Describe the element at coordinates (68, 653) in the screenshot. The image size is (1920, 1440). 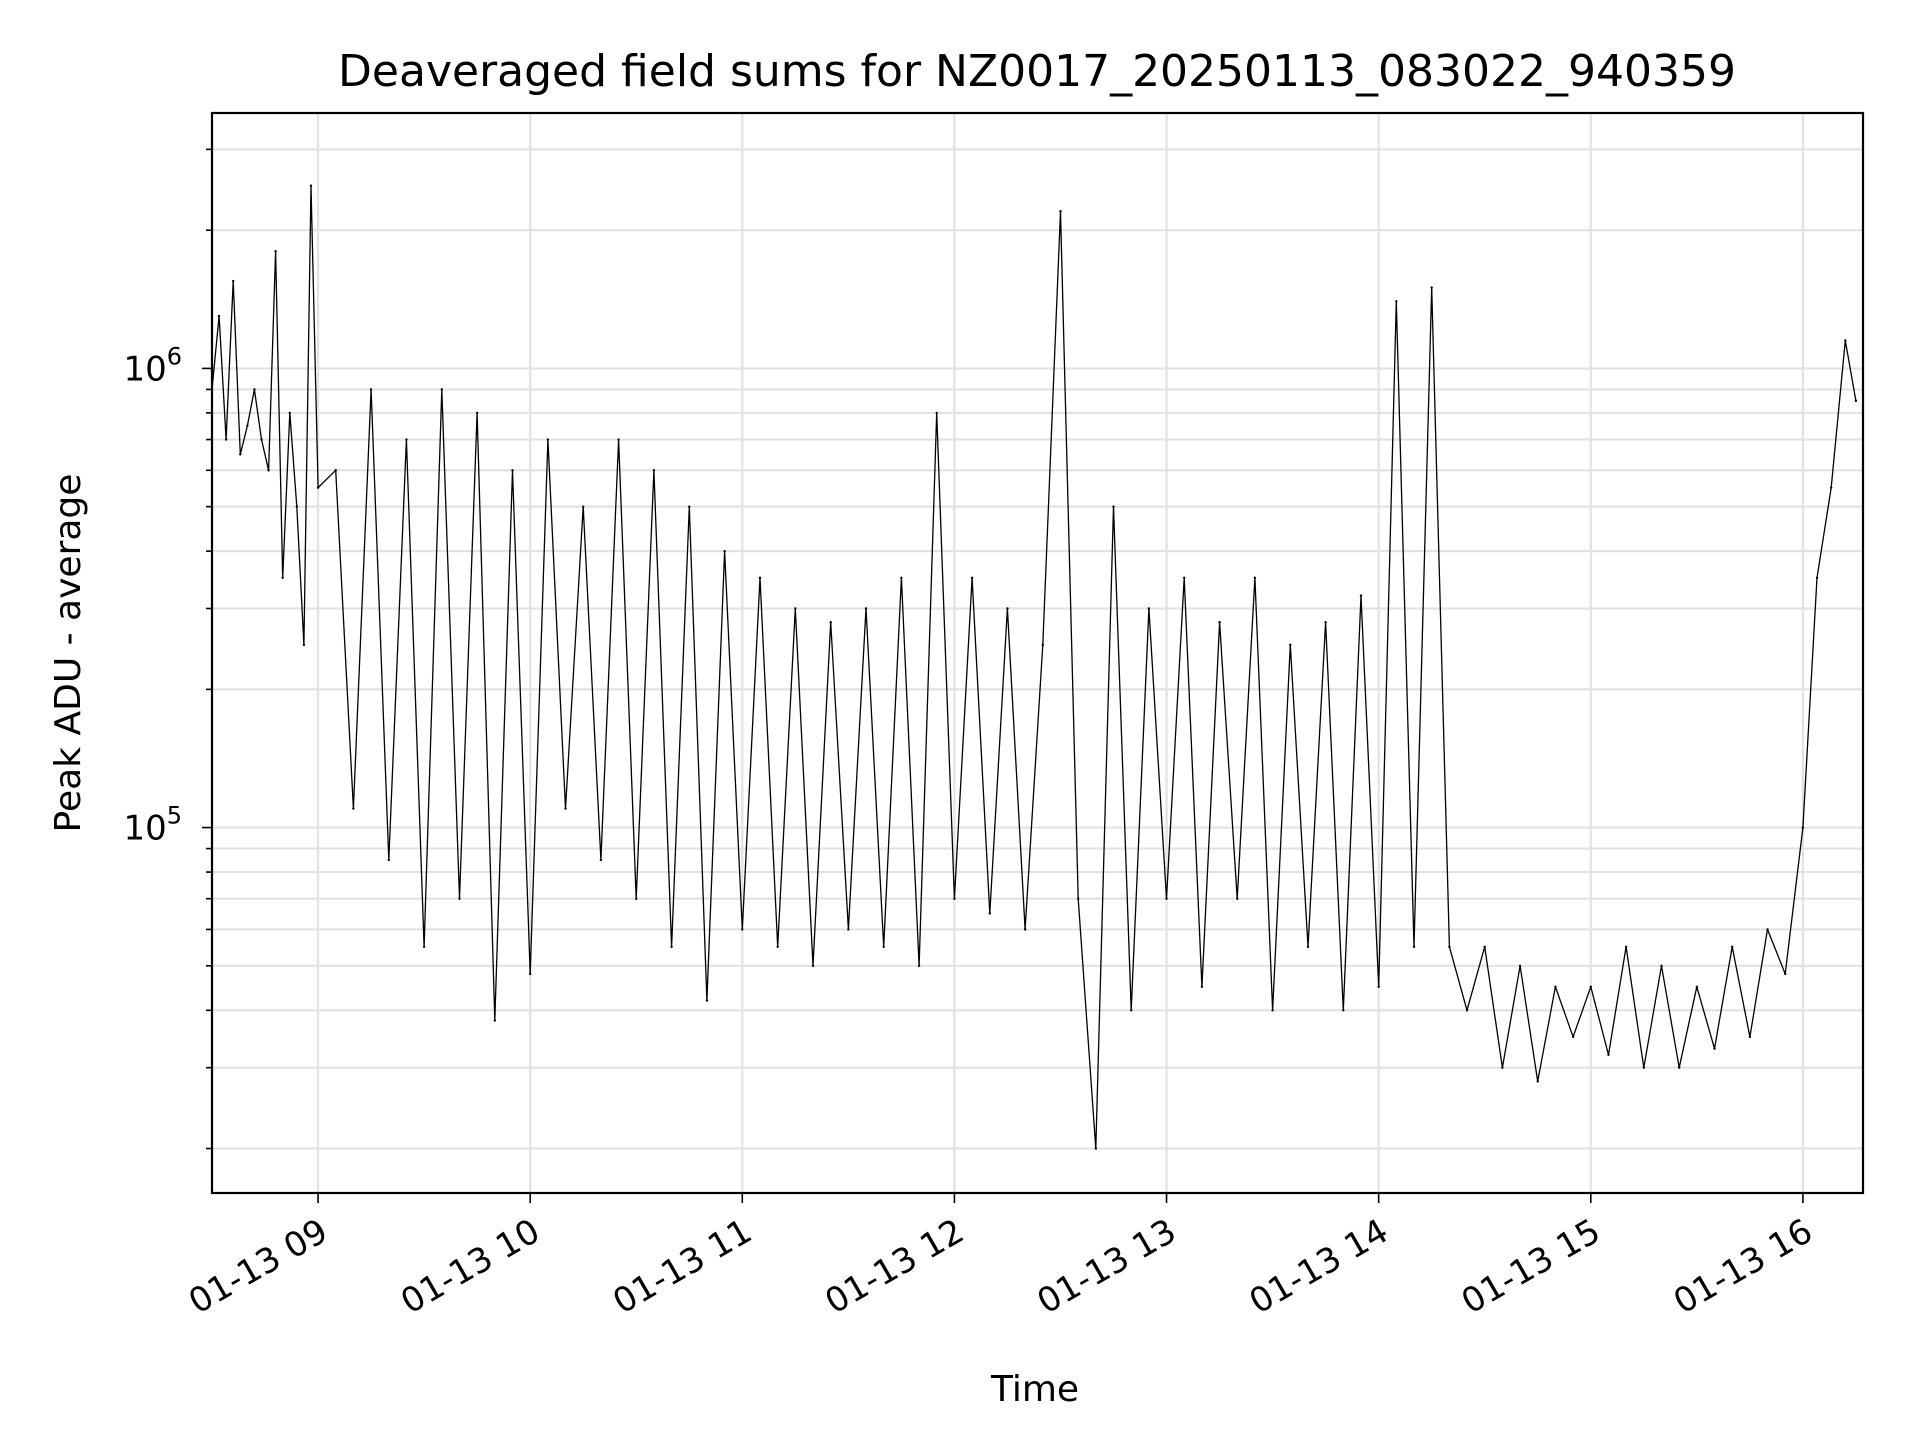
I see `y-axis-label: Peak ADU - average` at that location.